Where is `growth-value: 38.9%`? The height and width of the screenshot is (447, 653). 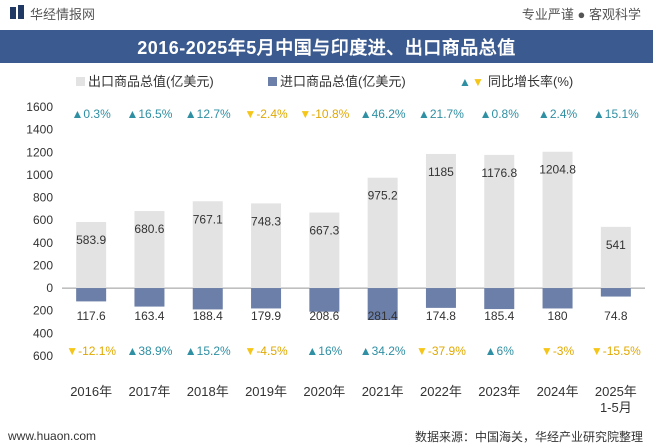 growth-value: 38.9% is located at coordinates (155, 351).